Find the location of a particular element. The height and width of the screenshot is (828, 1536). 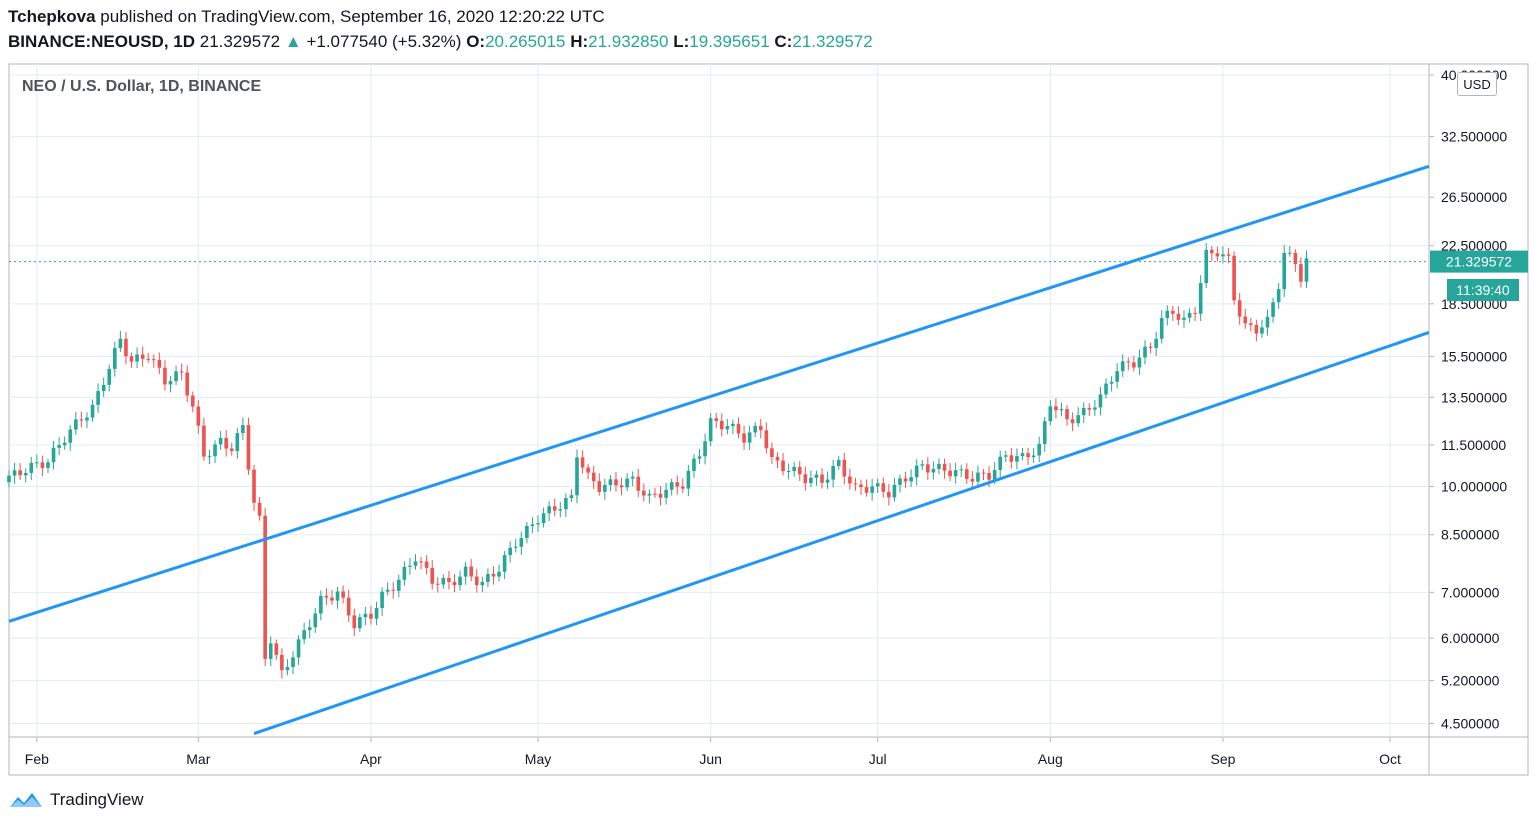

time-scale: Feb Mar Apr May Jun Jul Aug Sep Oct is located at coordinates (713, 752).